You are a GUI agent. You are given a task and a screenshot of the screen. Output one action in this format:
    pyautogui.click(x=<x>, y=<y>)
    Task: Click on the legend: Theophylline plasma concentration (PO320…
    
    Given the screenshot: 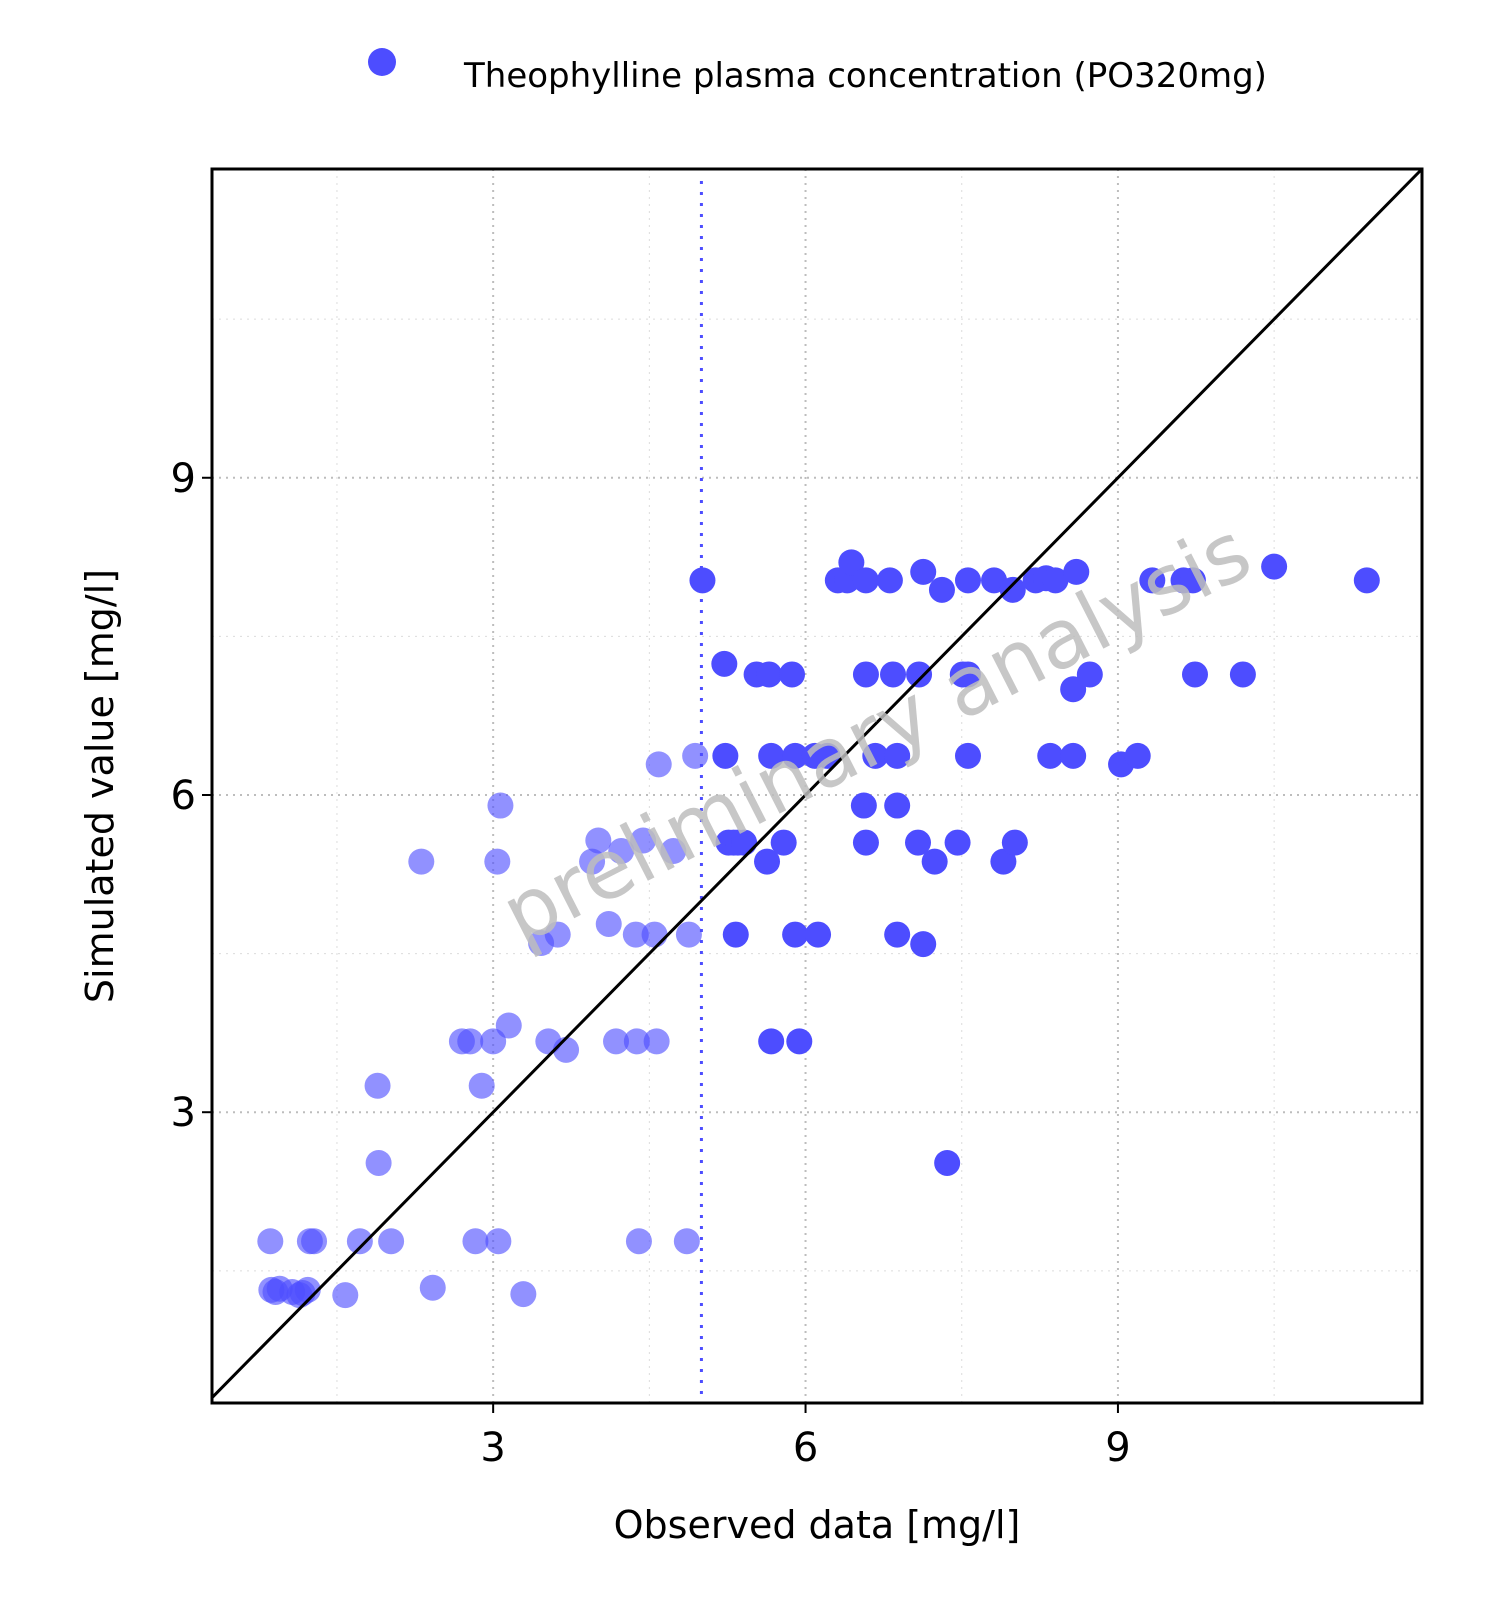 What is the action you would take?
    pyautogui.click(x=817, y=72)
    